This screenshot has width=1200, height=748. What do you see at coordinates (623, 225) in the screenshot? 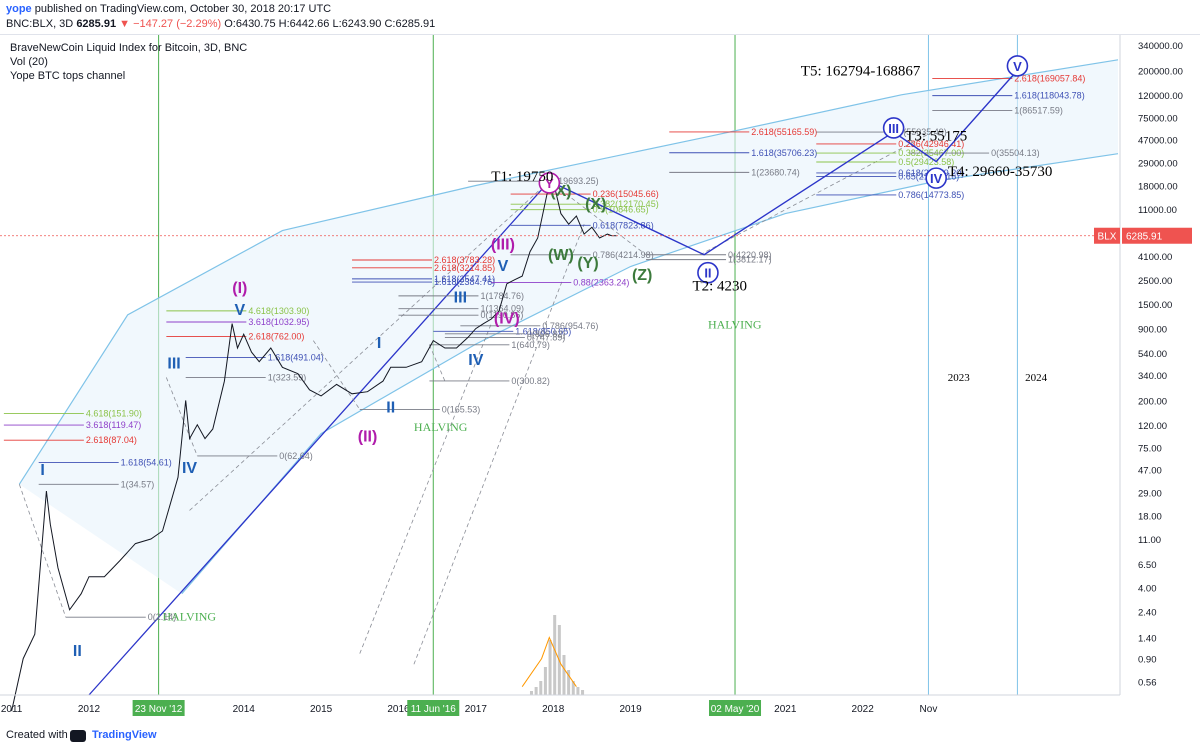
I see `fib-level-label: 0.618(7823.86)` at bounding box center [623, 225].